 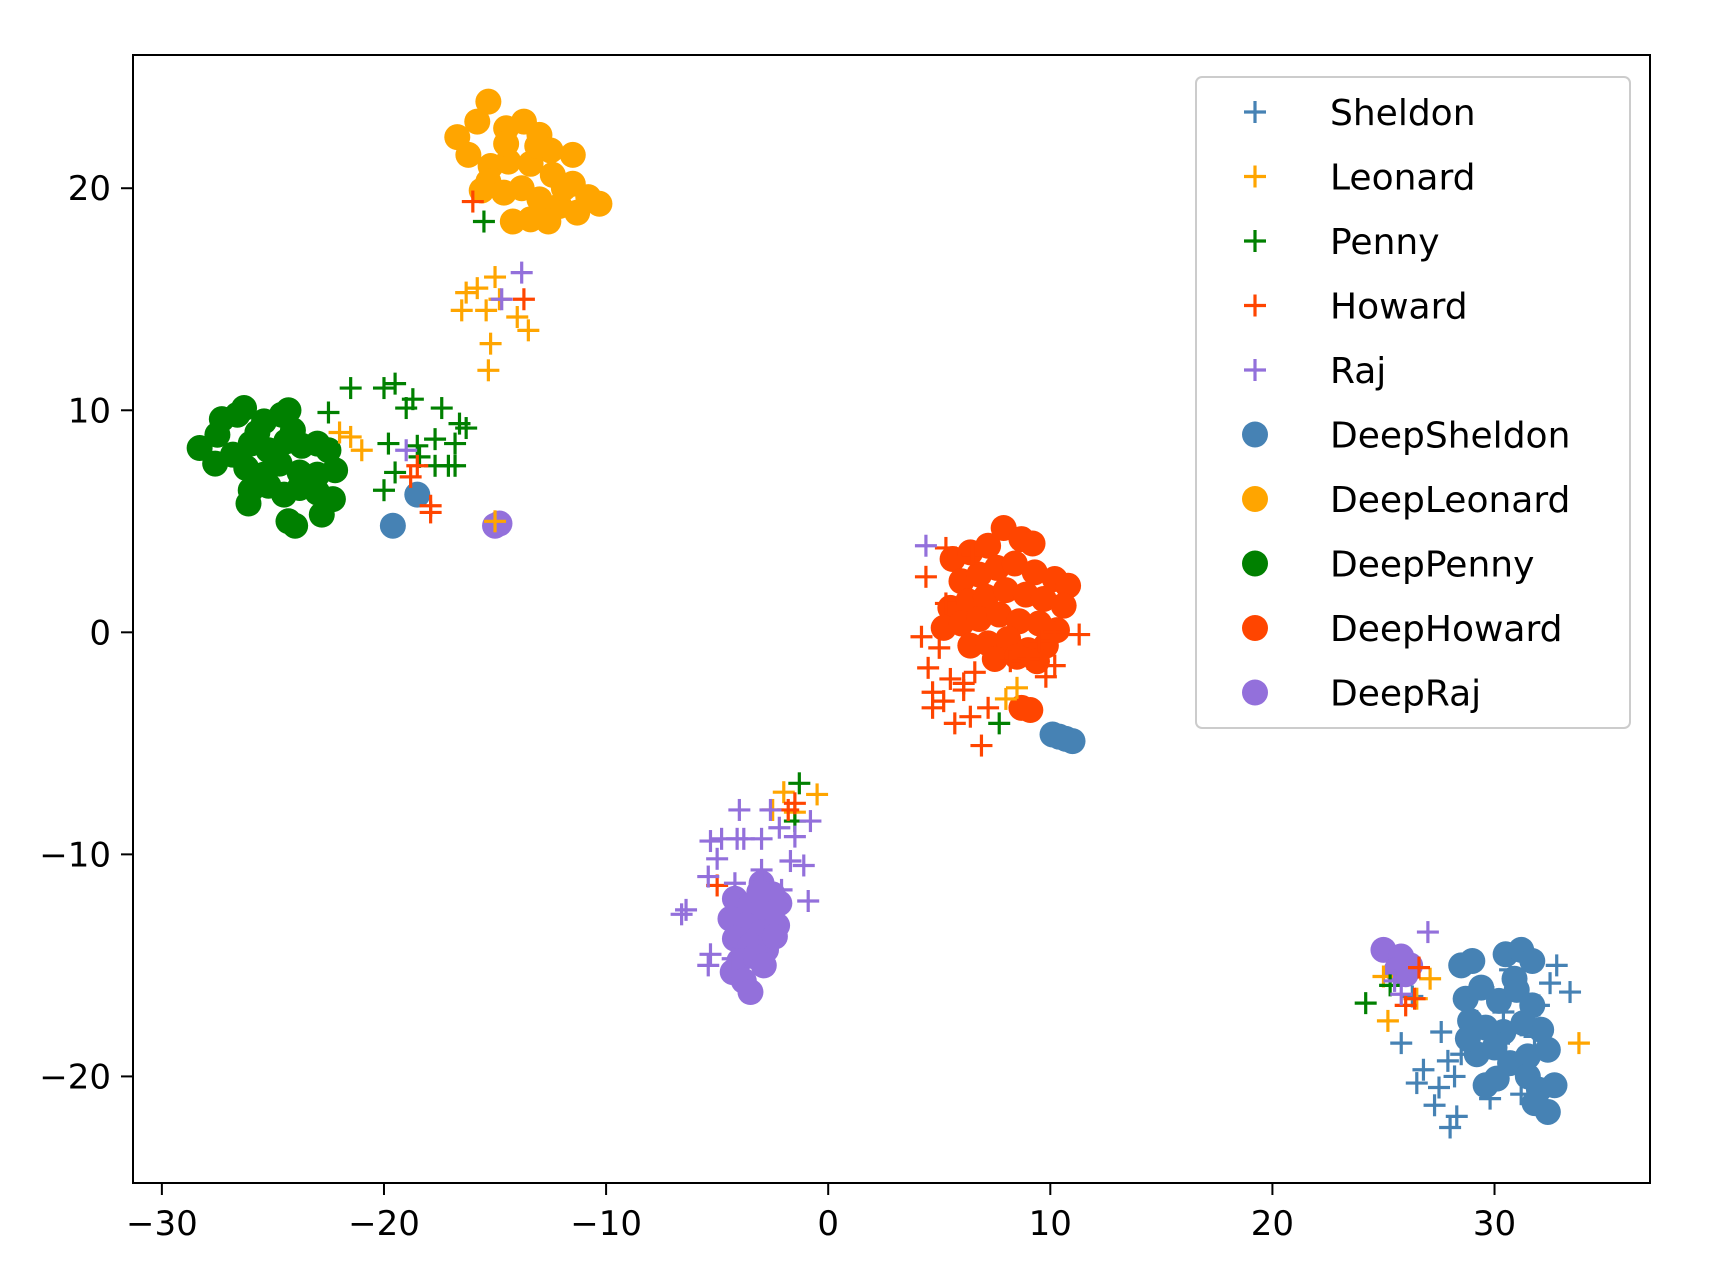 I want to click on legend-box, so click(x=1413, y=402).